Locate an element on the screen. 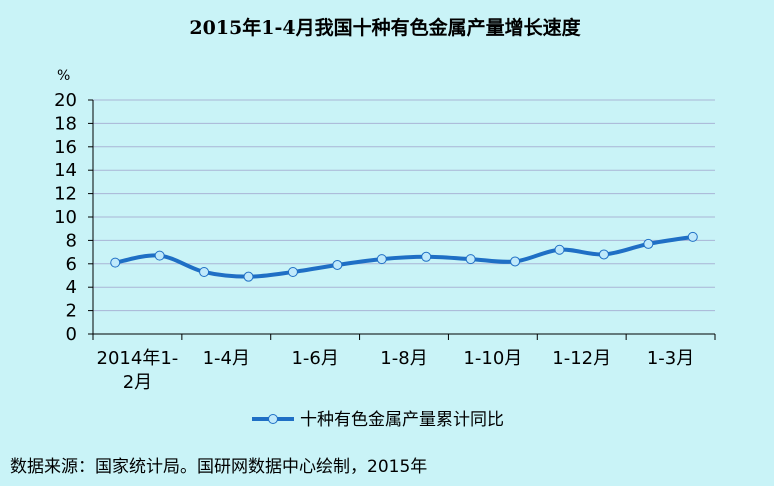  y-tick-label: 0 is located at coordinates (71, 334).